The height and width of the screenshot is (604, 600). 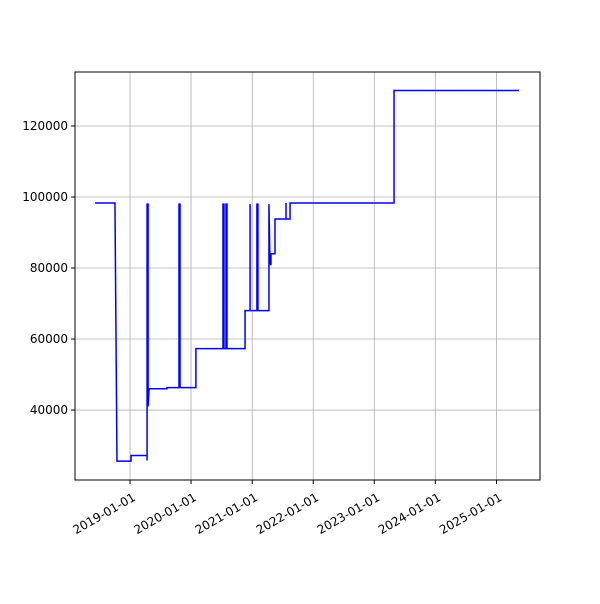 I want to click on y-tick-label: 100000, so click(x=45, y=197).